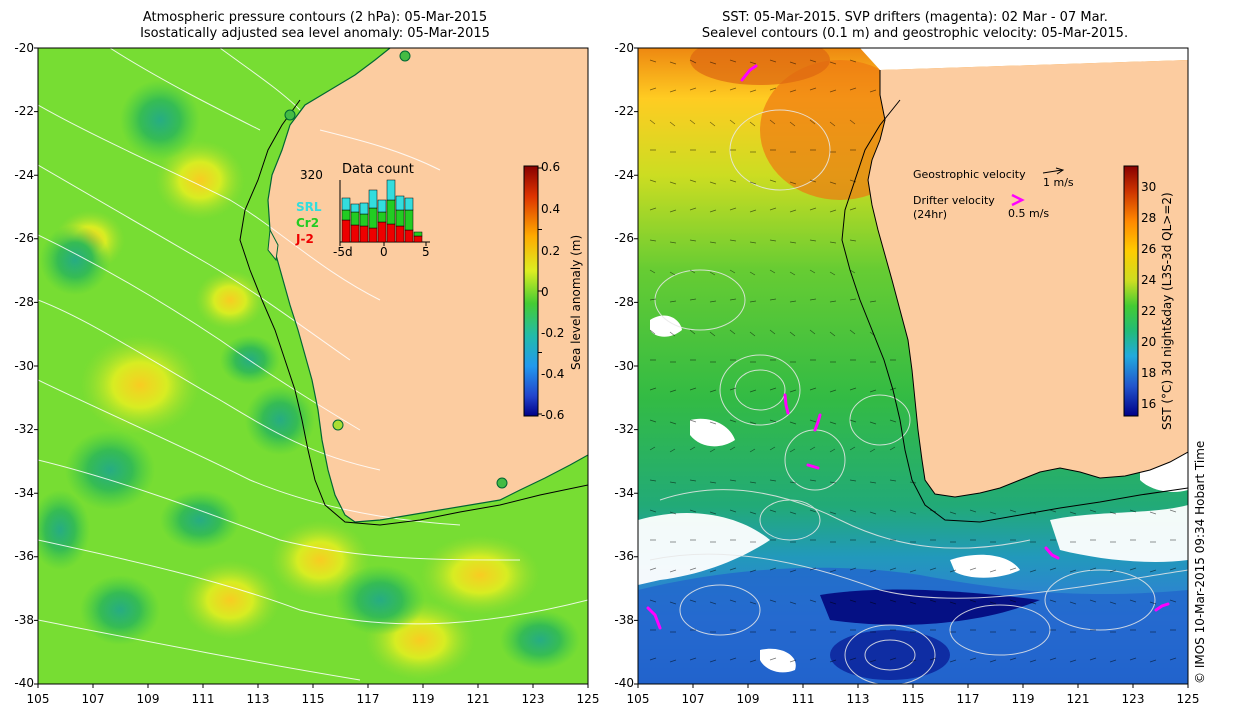 The width and height of the screenshot is (1250, 720). I want to click on data-count-inset, so click(384, 212).